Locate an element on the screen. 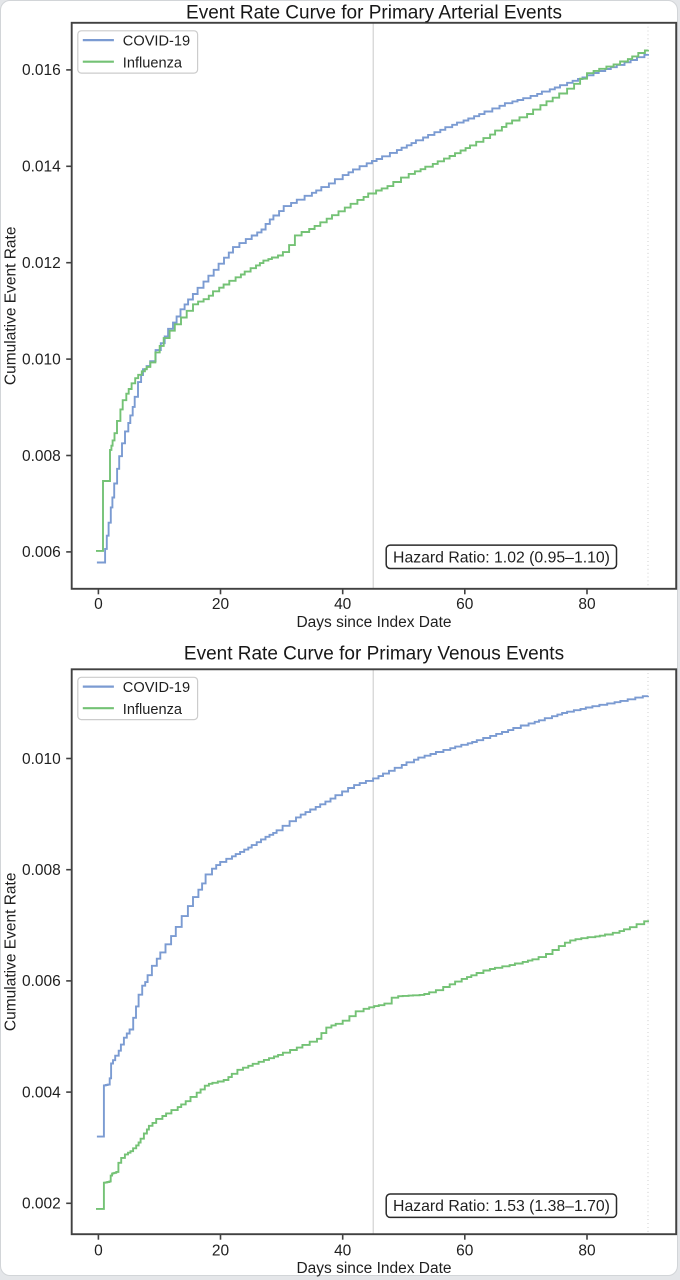 The width and height of the screenshot is (680, 1280). svg-text: Hazard Ratio: 1.53 (1.38–1.70) is located at coordinates (501, 1206).